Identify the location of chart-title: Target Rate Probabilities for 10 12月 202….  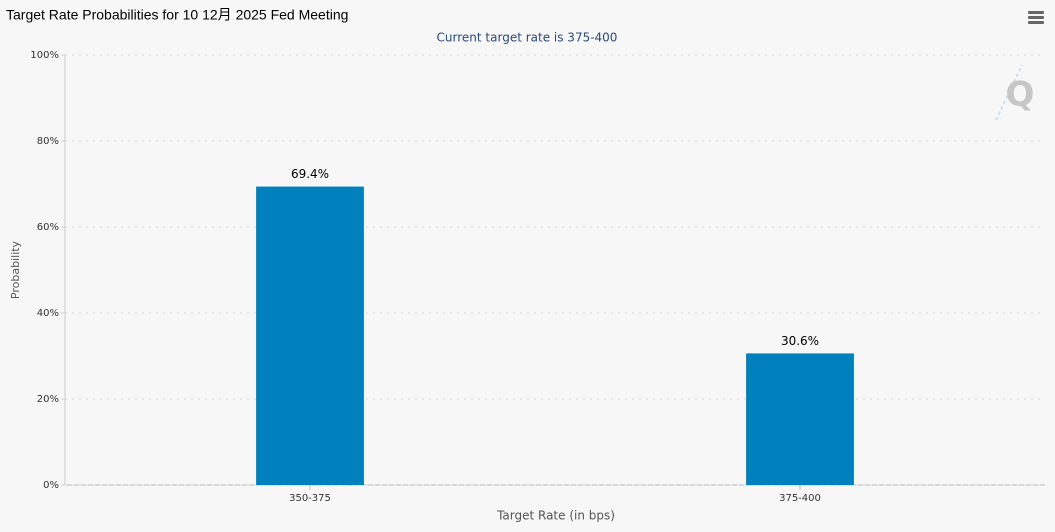
(177, 15).